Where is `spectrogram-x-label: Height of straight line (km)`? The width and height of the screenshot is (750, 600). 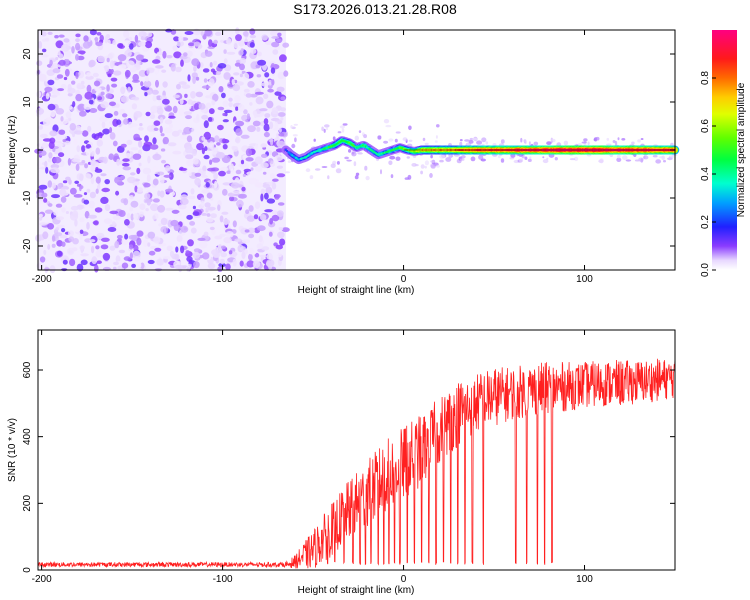 spectrogram-x-label: Height of straight line (km) is located at coordinates (356, 290).